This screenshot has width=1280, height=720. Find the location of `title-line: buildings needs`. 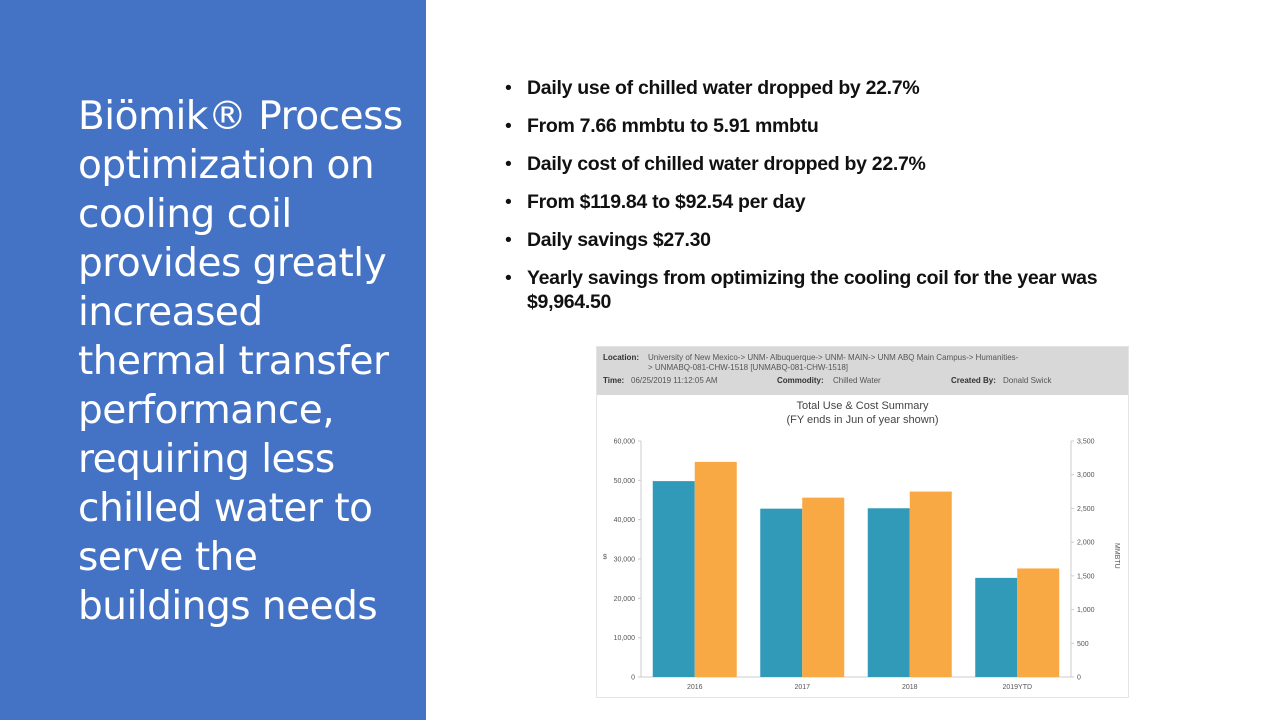

title-line: buildings needs is located at coordinates (228, 606).